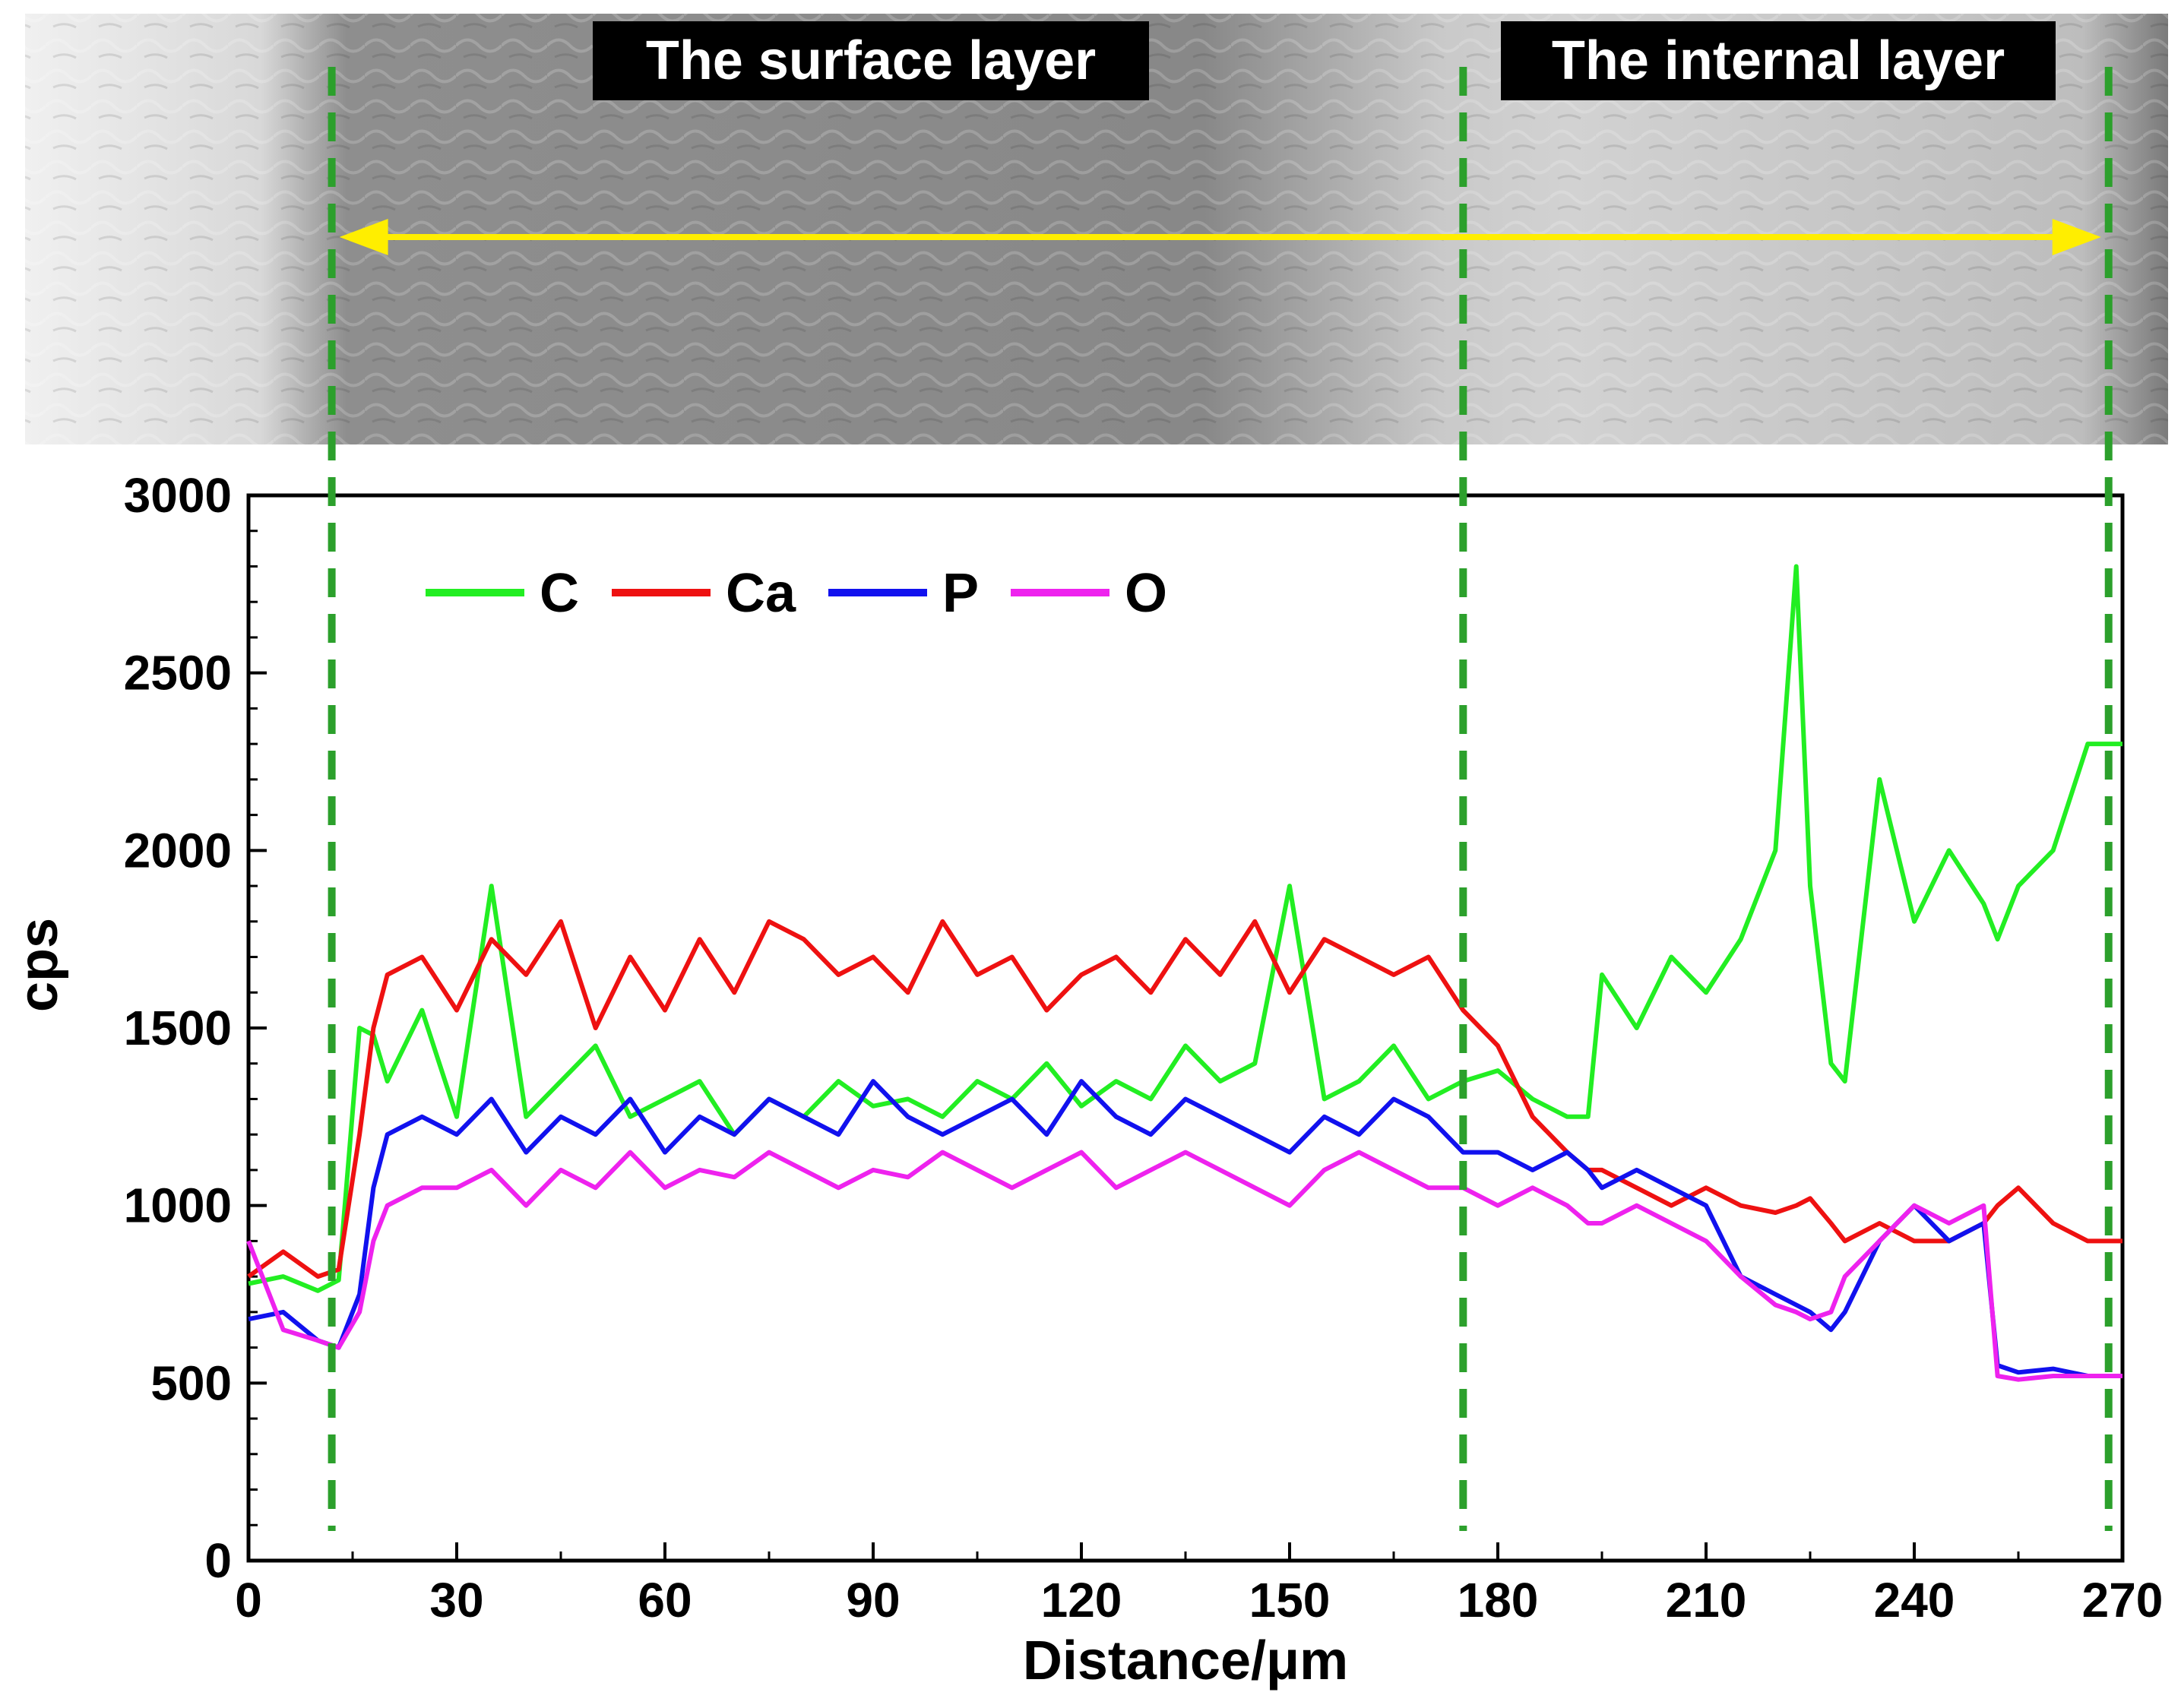 This screenshot has height=1708, width=2181. What do you see at coordinates (665, 1600) in the screenshot?
I see `x-tick-label: 60` at bounding box center [665, 1600].